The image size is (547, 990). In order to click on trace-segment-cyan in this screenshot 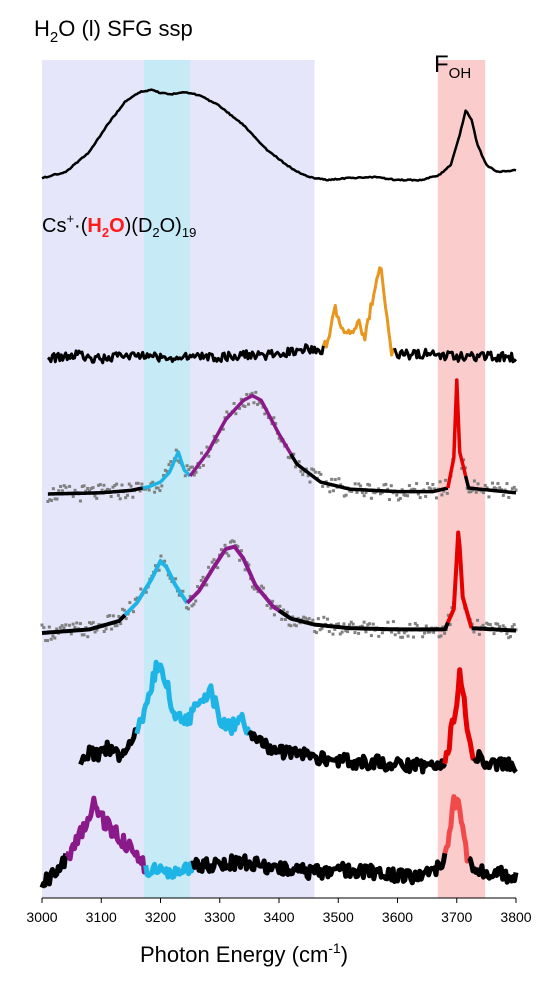, I will do `click(167, 470)`.